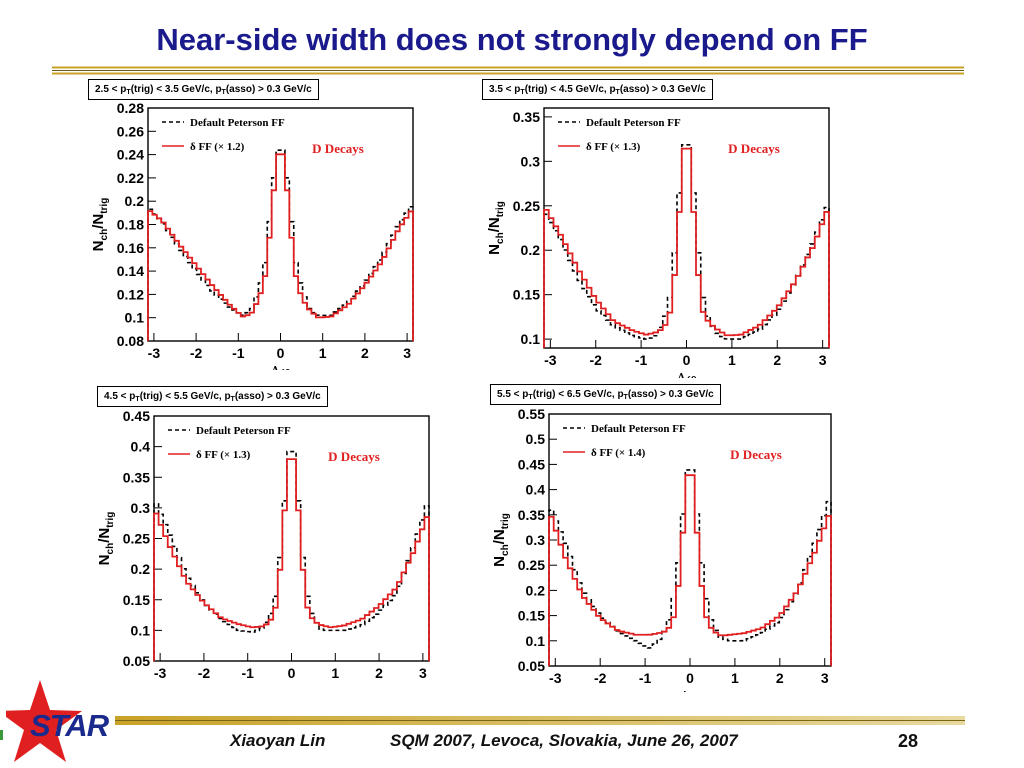  What do you see at coordinates (130, 108) in the screenshot?
I see `y-tick-label: 0.28` at bounding box center [130, 108].